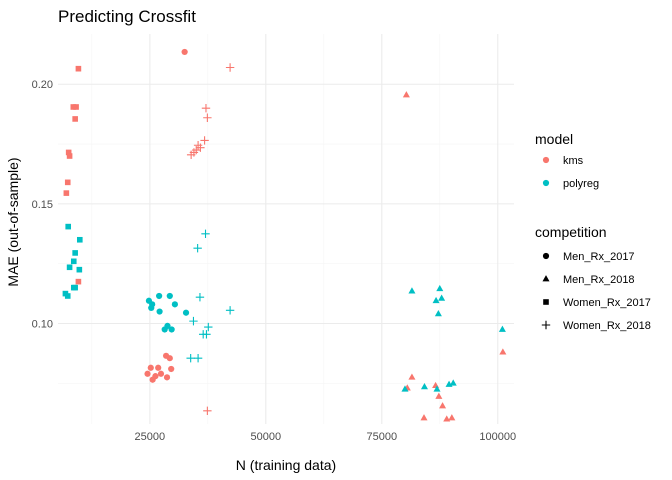  What do you see at coordinates (497, 437) in the screenshot?
I see `x-tick-label: 100000` at bounding box center [497, 437].